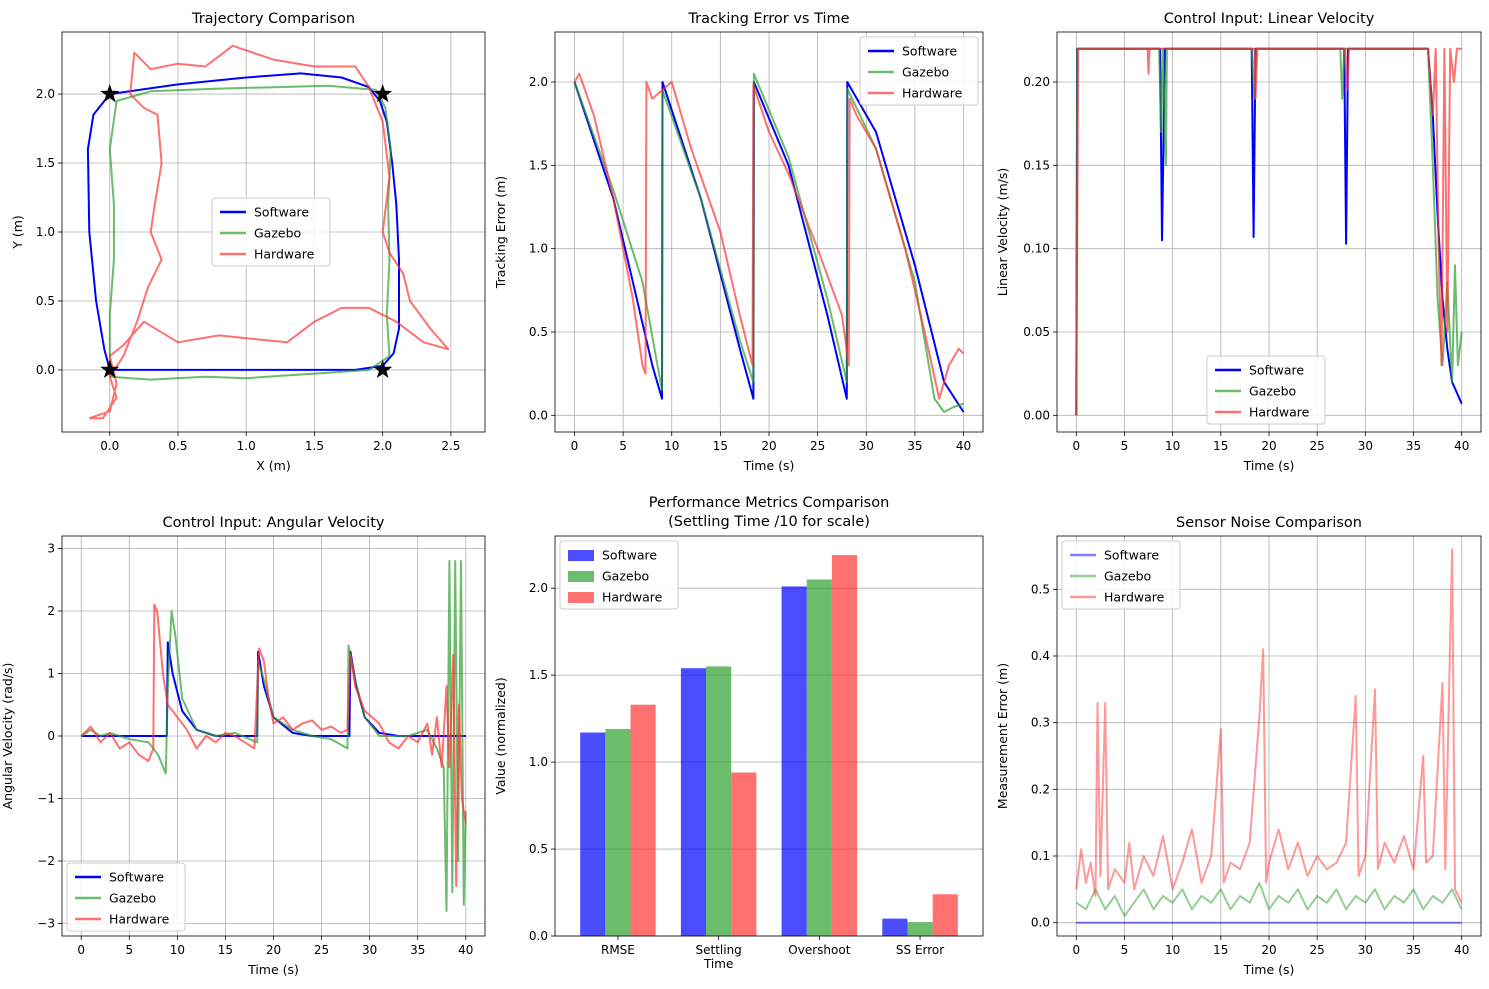 The image size is (1489, 989). Describe the element at coordinates (274, 523) in the screenshot. I see `chart-title: Control Input: Angular Velocity` at that location.